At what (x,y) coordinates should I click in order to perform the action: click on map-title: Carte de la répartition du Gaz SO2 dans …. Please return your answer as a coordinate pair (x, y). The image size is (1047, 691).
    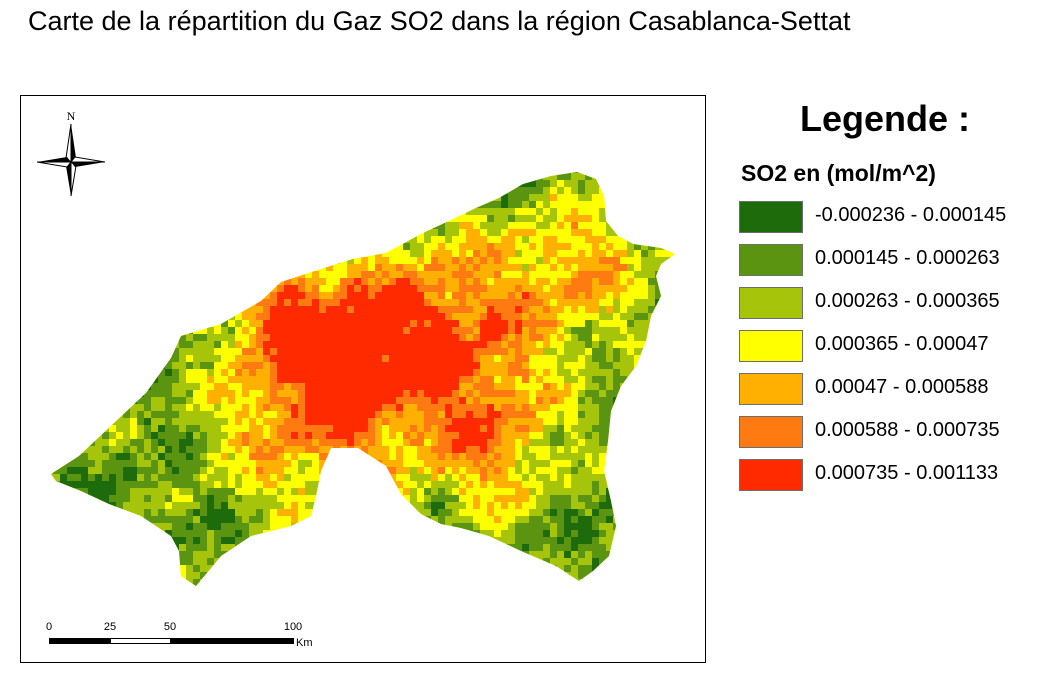
    Looking at the image, I should click on (439, 21).